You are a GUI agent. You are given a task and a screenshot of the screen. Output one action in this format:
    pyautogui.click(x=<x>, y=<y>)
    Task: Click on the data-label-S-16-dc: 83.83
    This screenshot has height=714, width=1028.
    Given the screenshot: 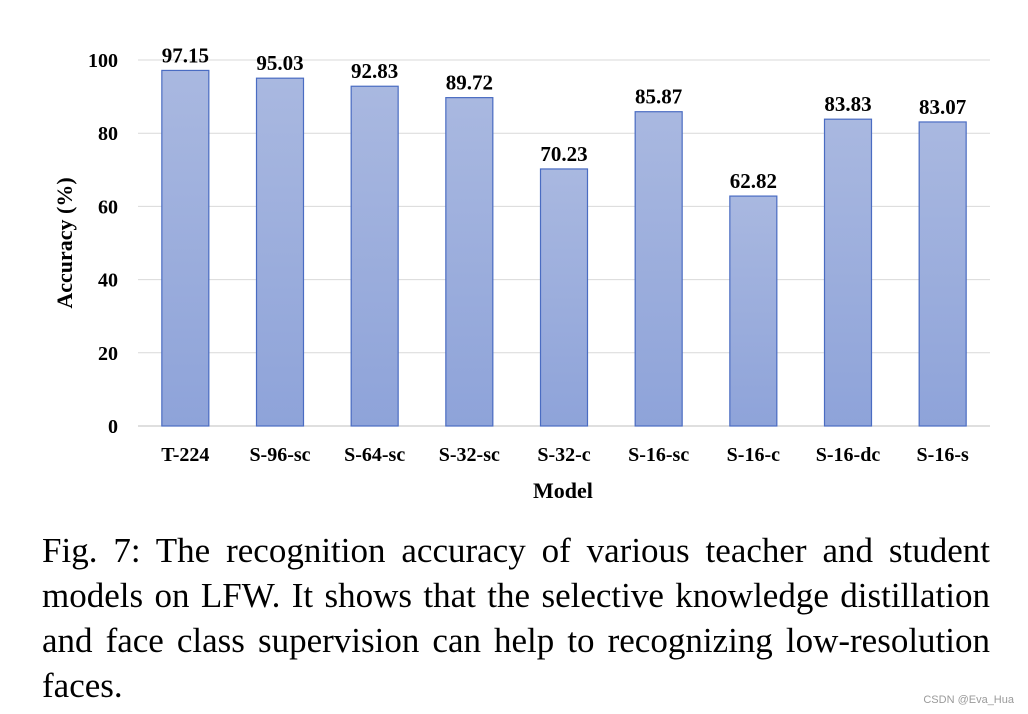 What is the action you would take?
    pyautogui.click(x=847, y=104)
    